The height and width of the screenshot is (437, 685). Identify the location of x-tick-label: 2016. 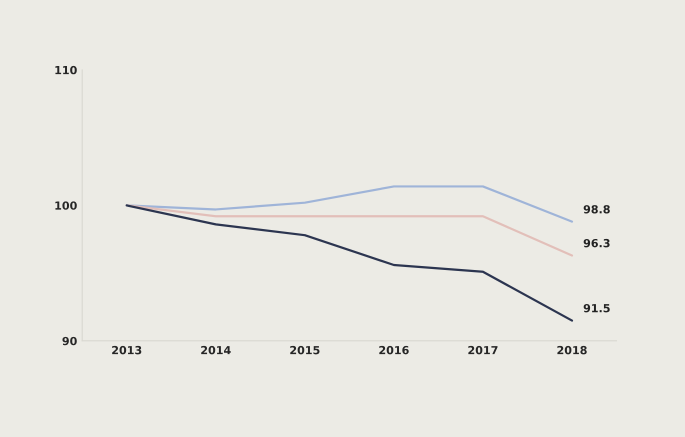
(394, 350).